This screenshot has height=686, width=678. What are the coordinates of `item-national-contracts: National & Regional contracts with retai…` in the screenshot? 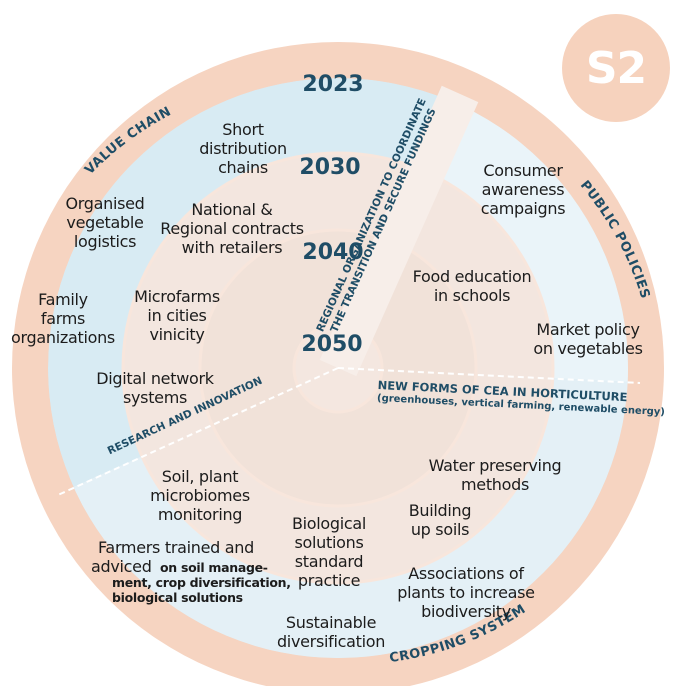 It's located at (232, 228).